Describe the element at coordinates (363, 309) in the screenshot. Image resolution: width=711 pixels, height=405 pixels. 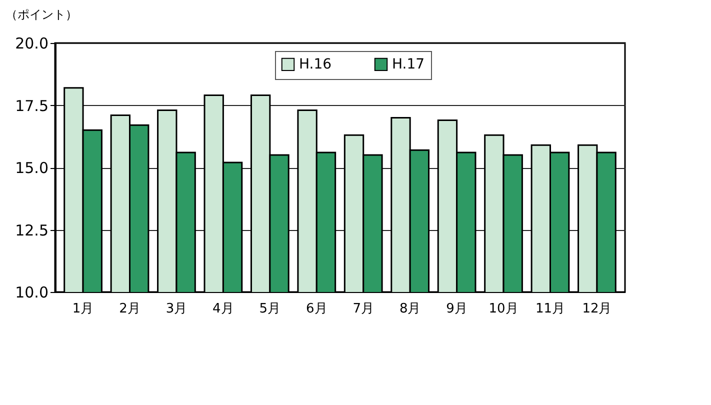
I see `x-tick-label: 7月` at that location.